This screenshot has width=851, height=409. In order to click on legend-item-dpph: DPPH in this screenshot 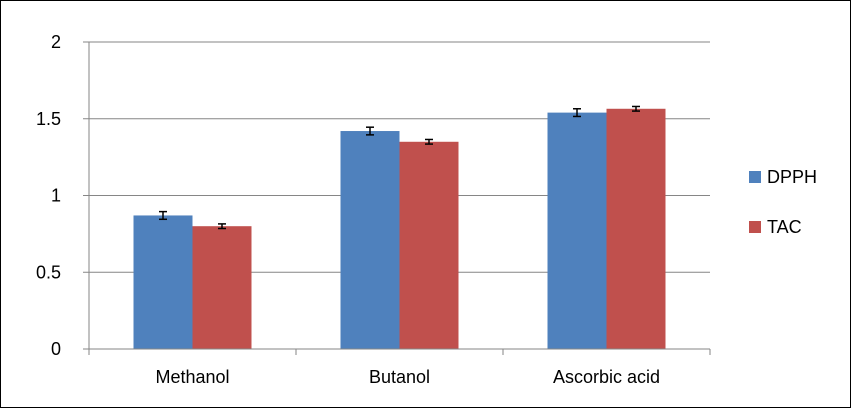, I will do `click(783, 177)`.